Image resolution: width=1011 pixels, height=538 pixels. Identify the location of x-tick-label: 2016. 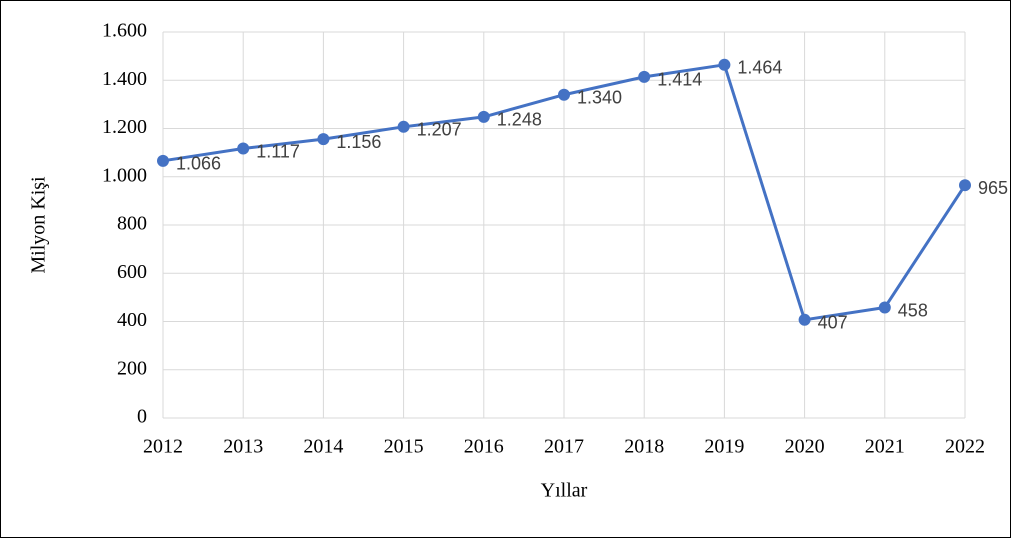
(484, 447).